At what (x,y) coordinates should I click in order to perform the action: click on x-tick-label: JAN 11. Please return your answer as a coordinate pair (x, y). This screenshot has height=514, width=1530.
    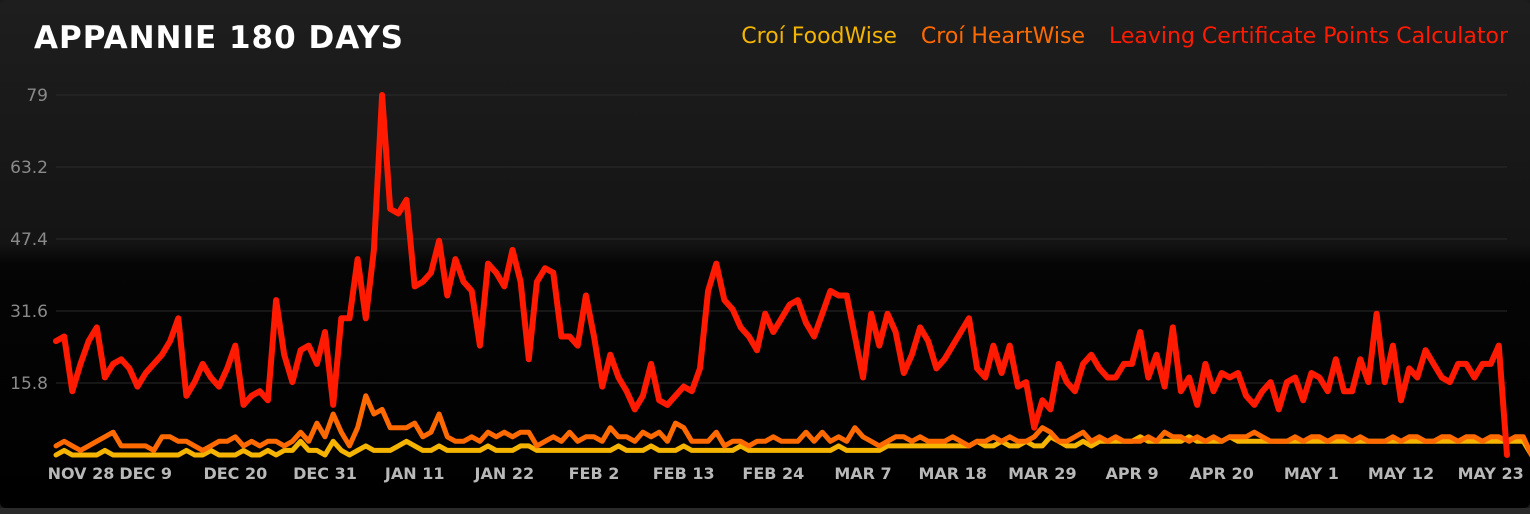
    Looking at the image, I should click on (414, 473).